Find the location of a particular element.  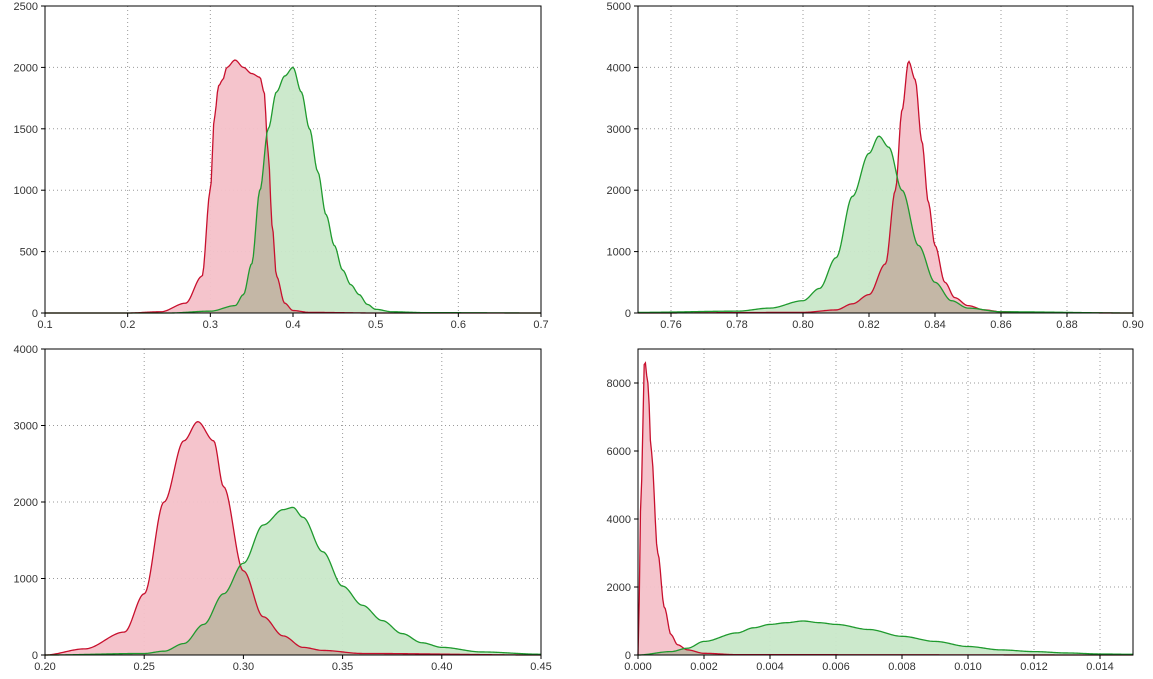

x-tick-label: 0.84 is located at coordinates (934, 325).